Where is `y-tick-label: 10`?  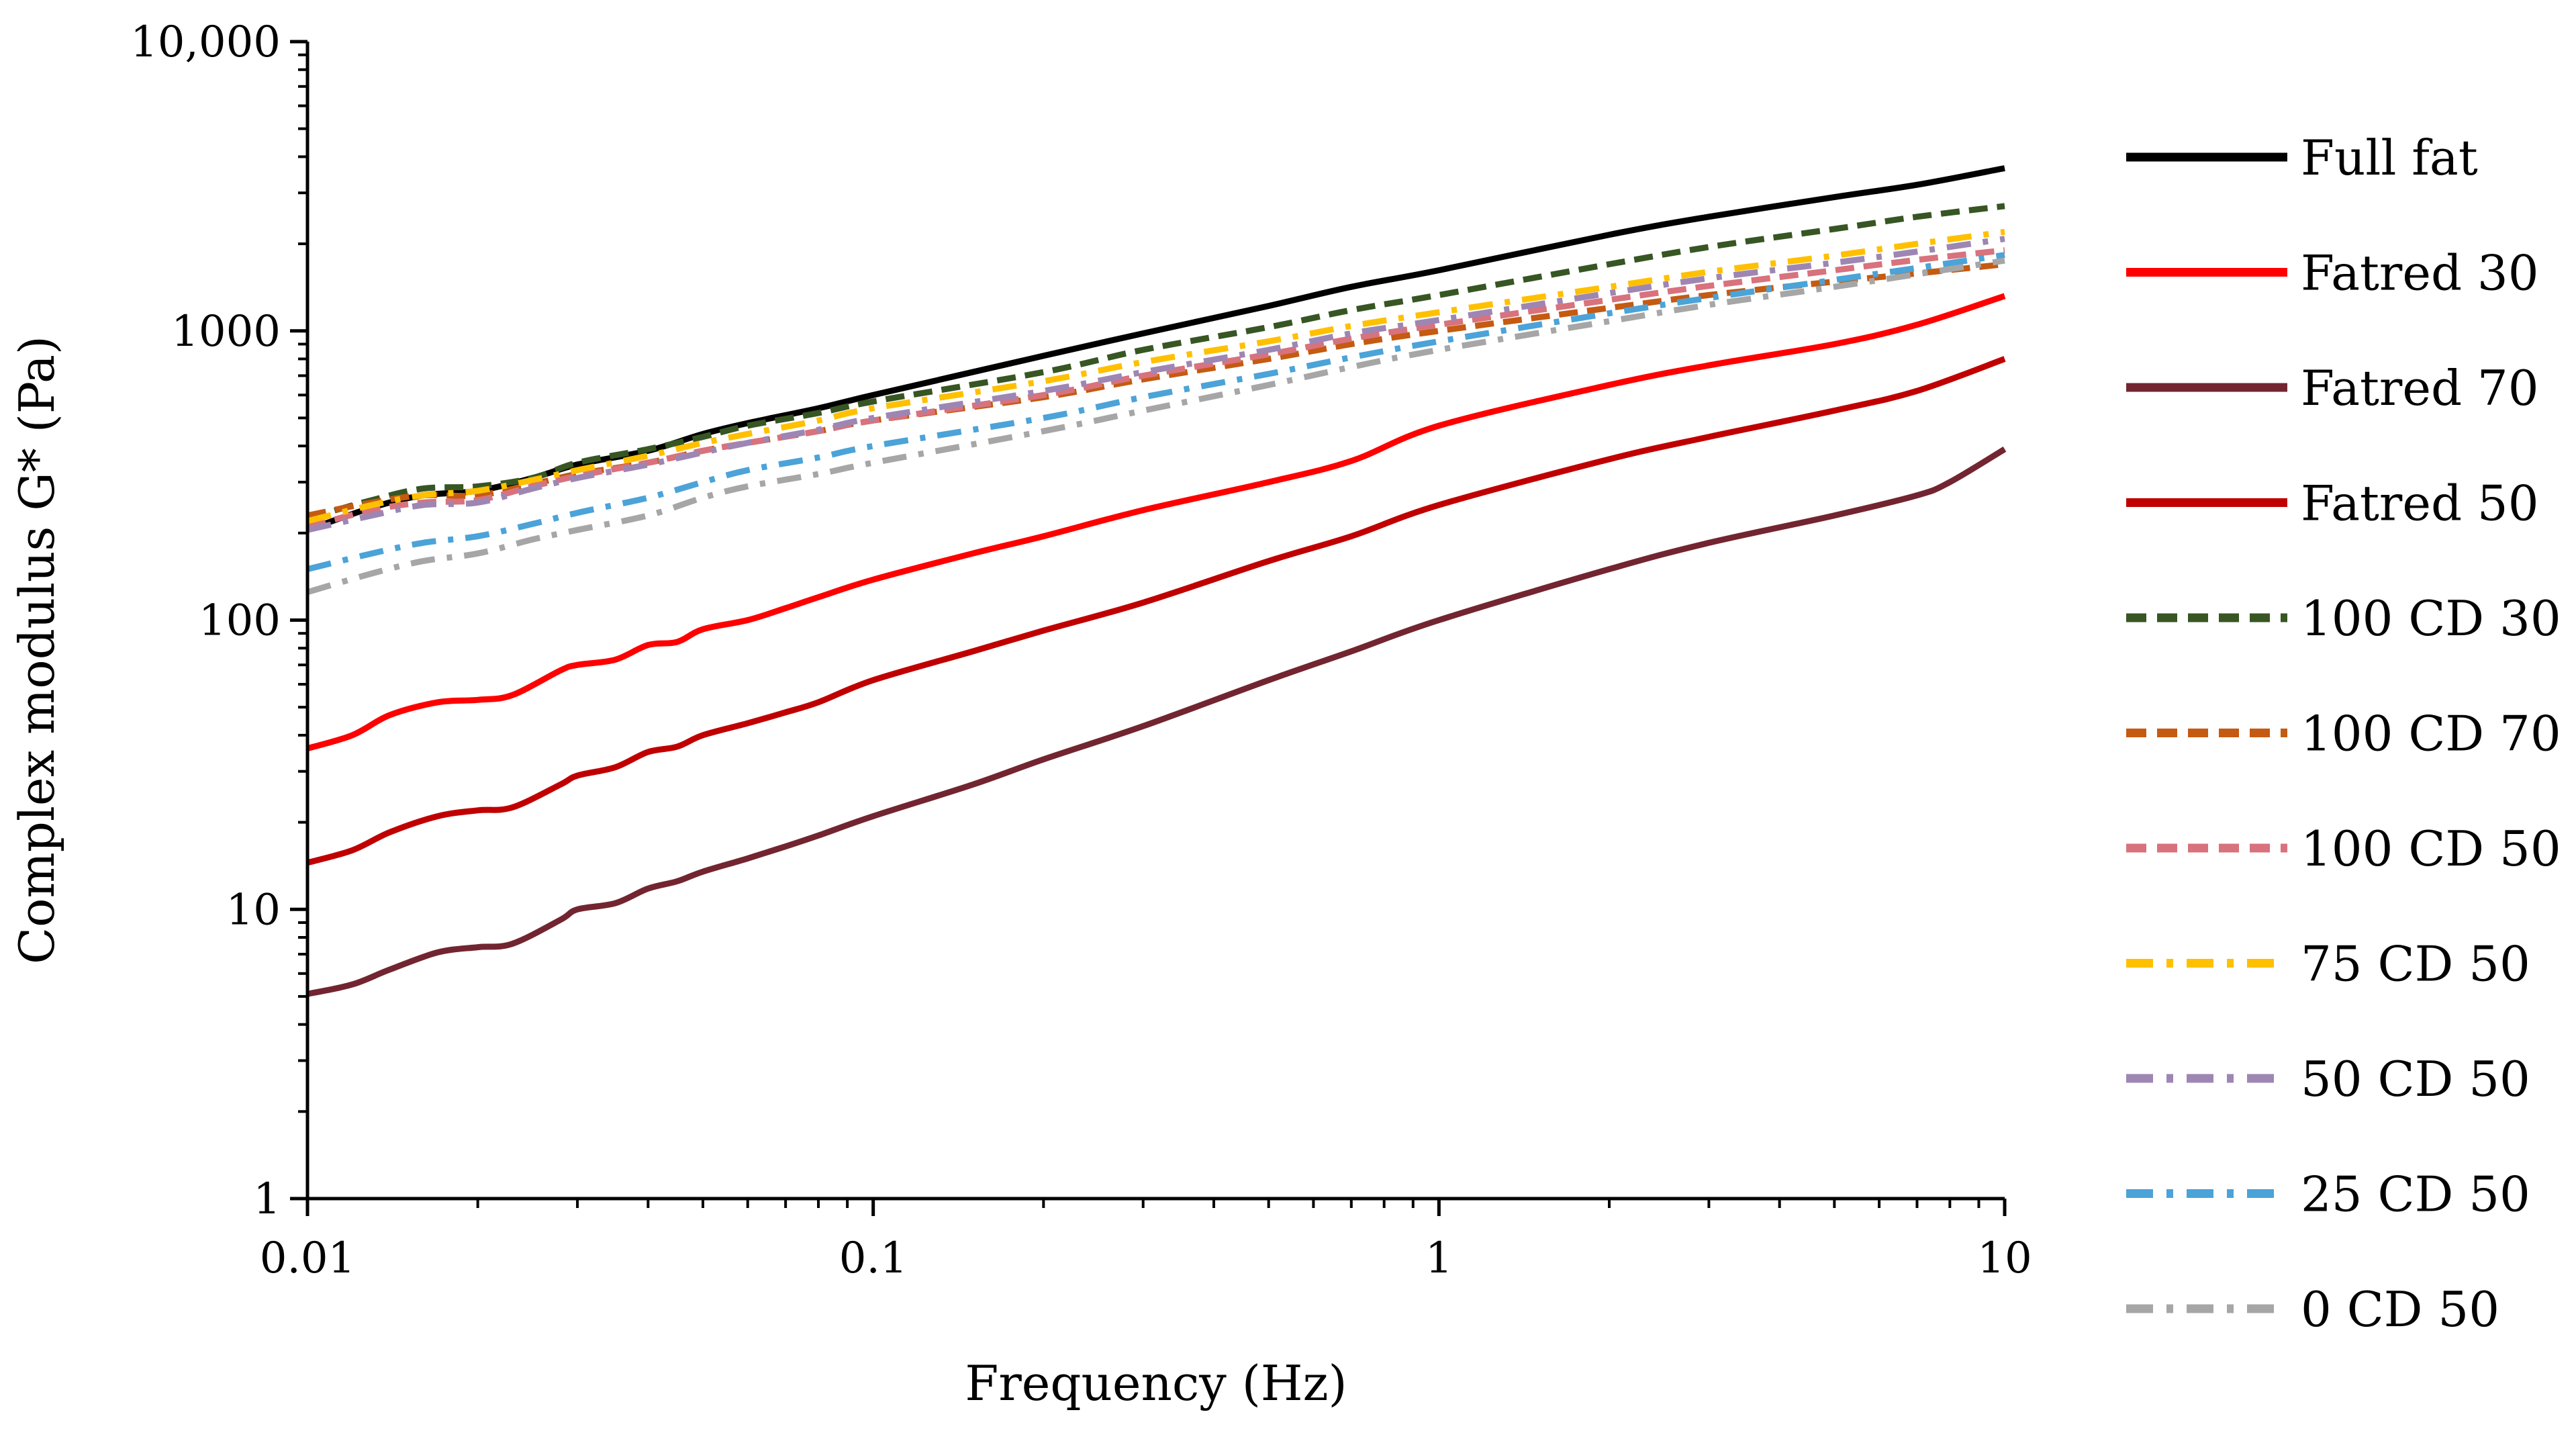
y-tick-label: 10 is located at coordinates (254, 910).